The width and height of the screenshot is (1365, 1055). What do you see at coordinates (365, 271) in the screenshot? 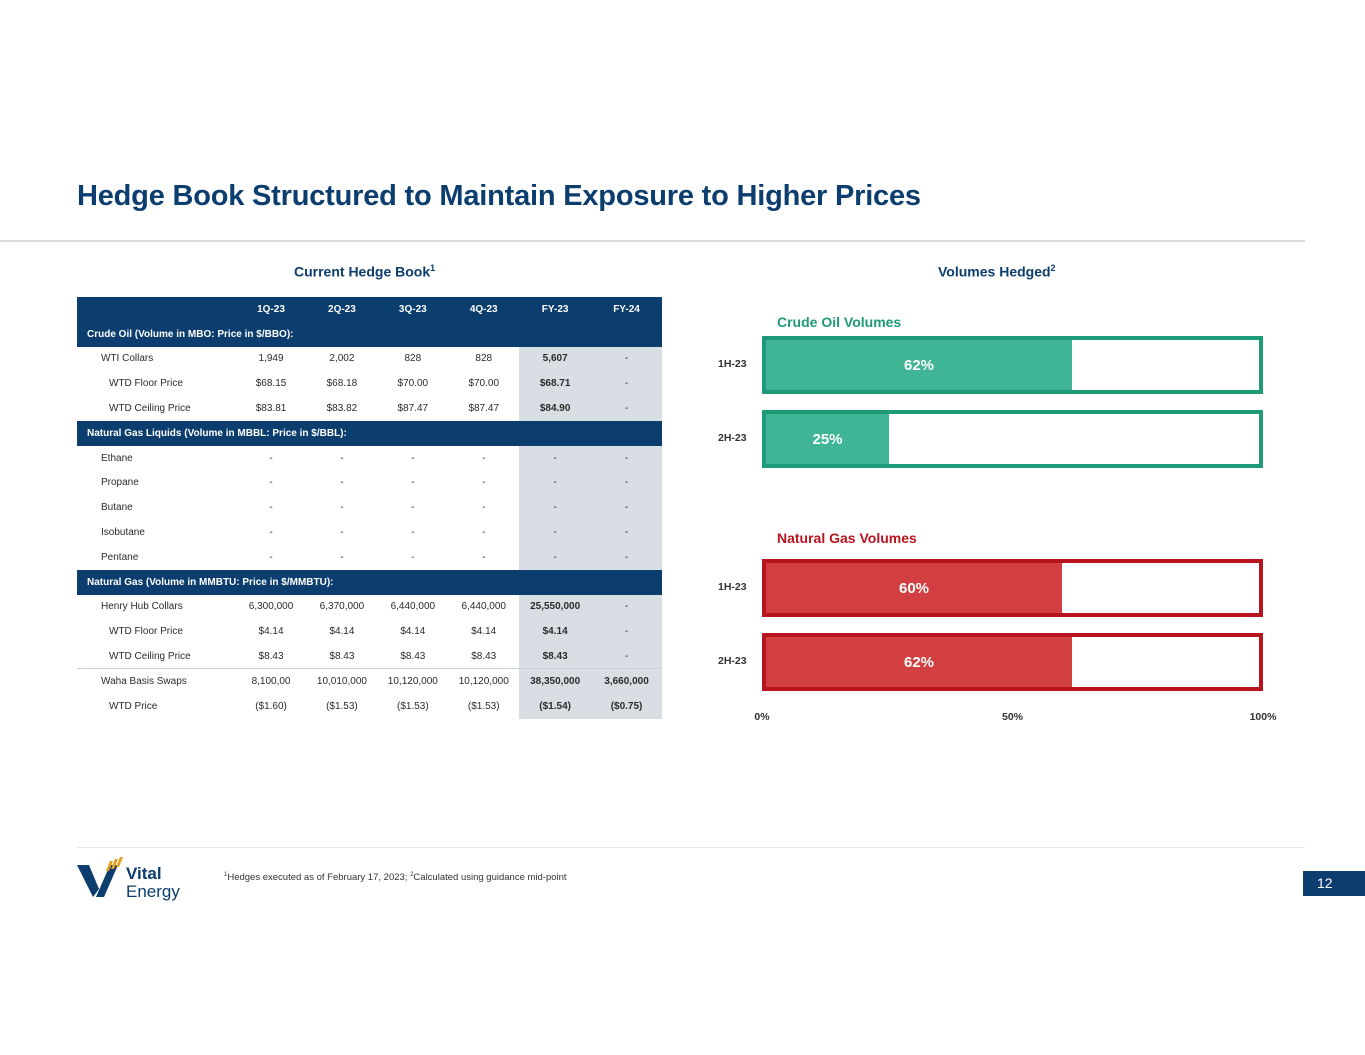
I see `hedge-book-heading: Current Hedge Book1` at bounding box center [365, 271].